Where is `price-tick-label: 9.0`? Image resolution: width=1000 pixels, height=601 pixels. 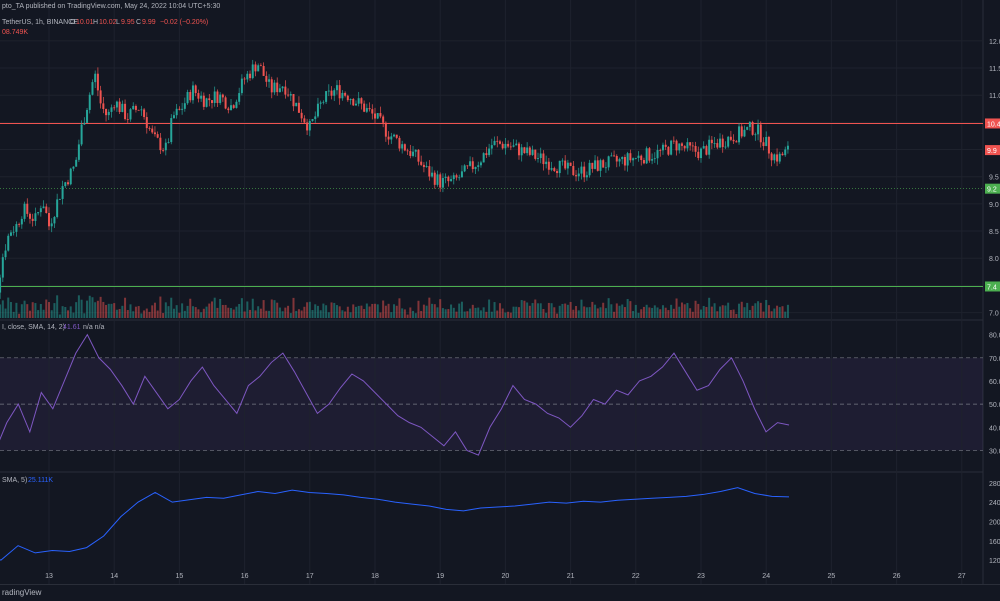 price-tick-label: 9.0 is located at coordinates (994, 205).